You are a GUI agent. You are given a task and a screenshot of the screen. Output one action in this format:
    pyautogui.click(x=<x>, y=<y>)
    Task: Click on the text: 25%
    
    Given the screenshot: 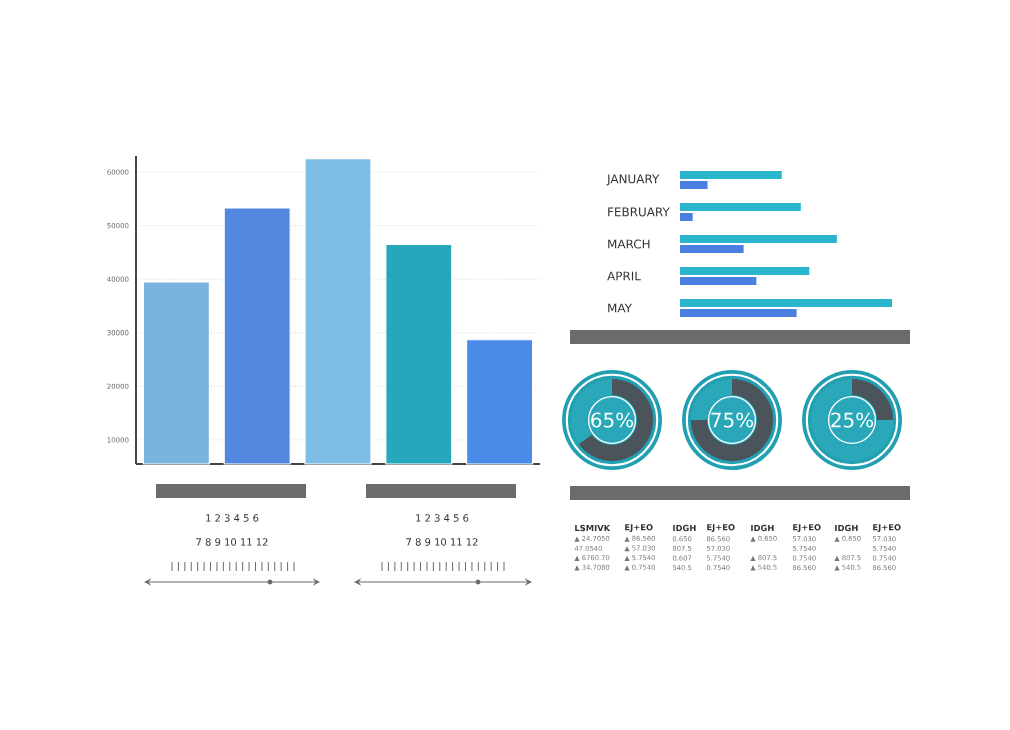 What is the action you would take?
    pyautogui.click(x=852, y=420)
    